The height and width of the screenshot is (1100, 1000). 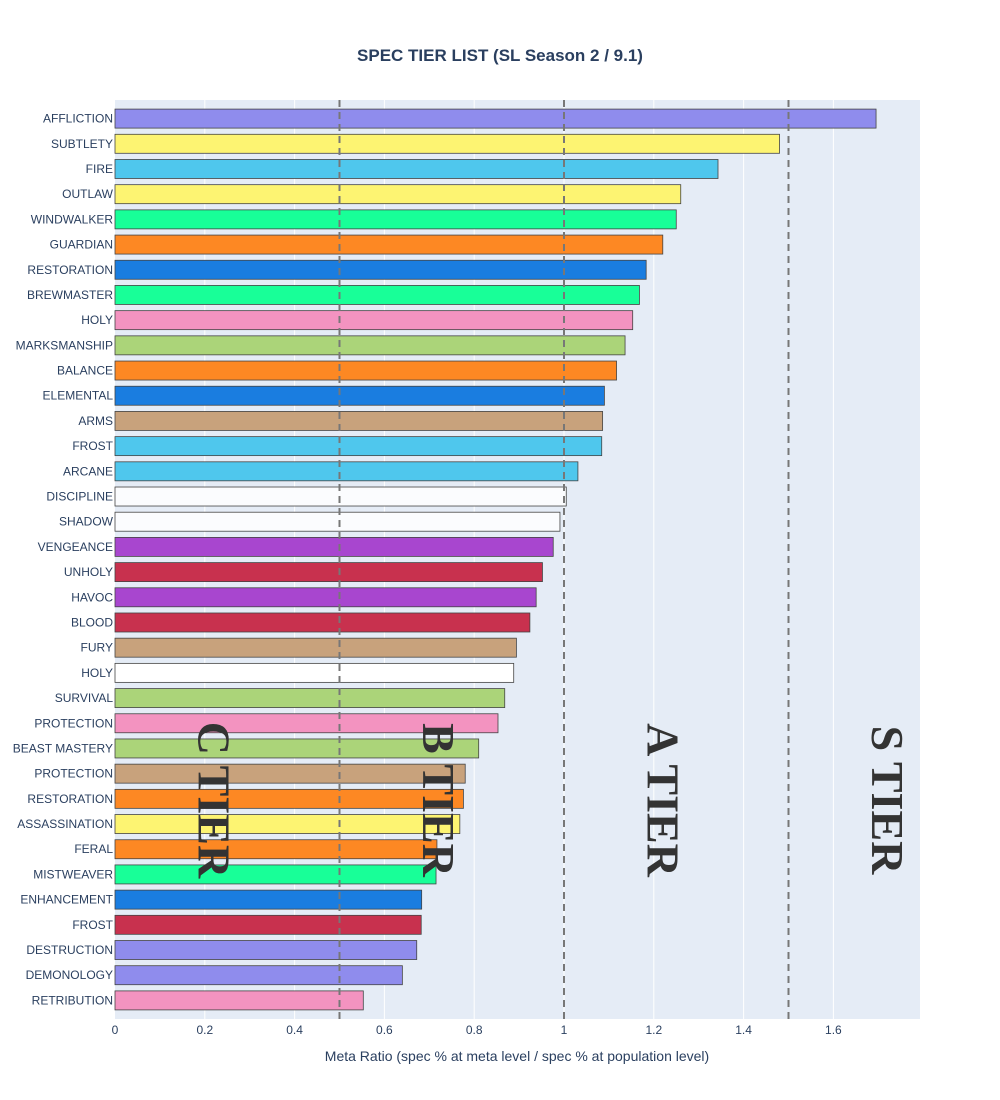 I want to click on tier-label-0: C TIER, so click(x=213, y=800).